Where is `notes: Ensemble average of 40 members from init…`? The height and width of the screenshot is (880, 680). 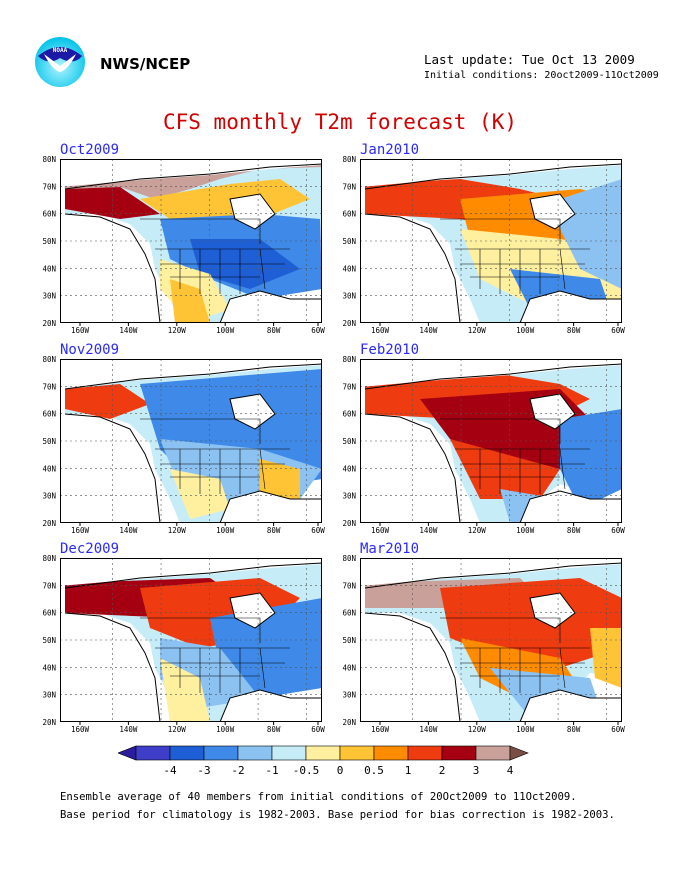
notes: Ensemble average of 40 members from init… is located at coordinates (337, 806).